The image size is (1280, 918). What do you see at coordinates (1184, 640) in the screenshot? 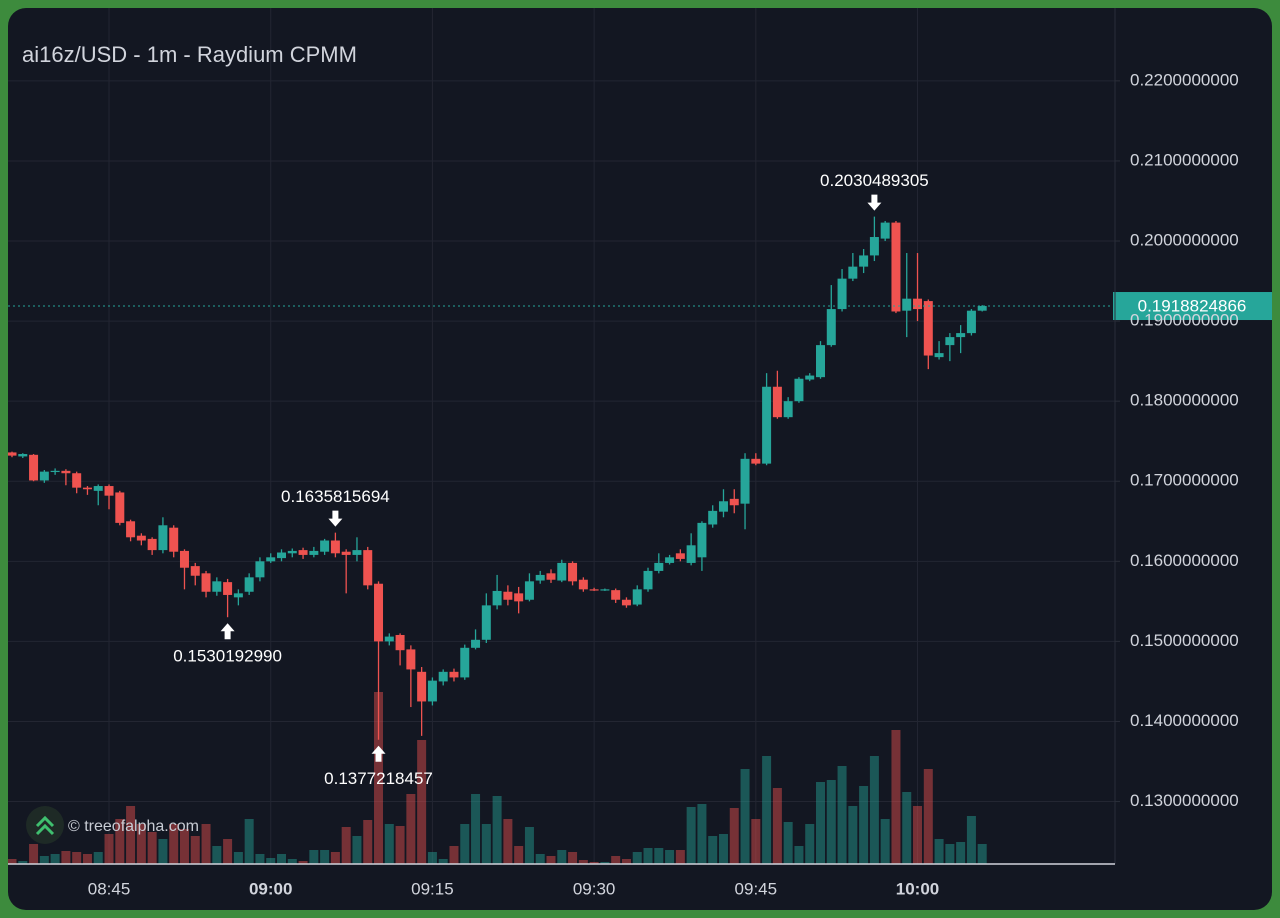
I see `y-tick-label: 0.1500000000` at bounding box center [1184, 640].